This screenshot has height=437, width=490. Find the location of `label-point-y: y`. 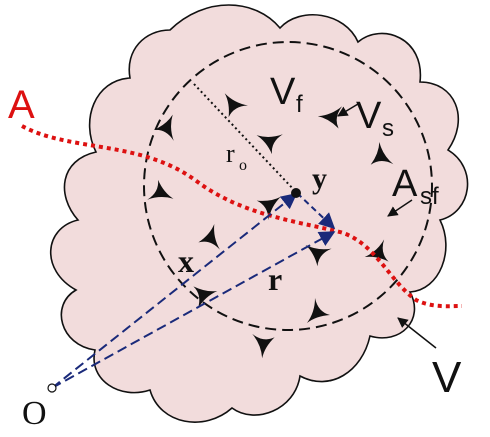

label-point-y: y is located at coordinates (319, 178).